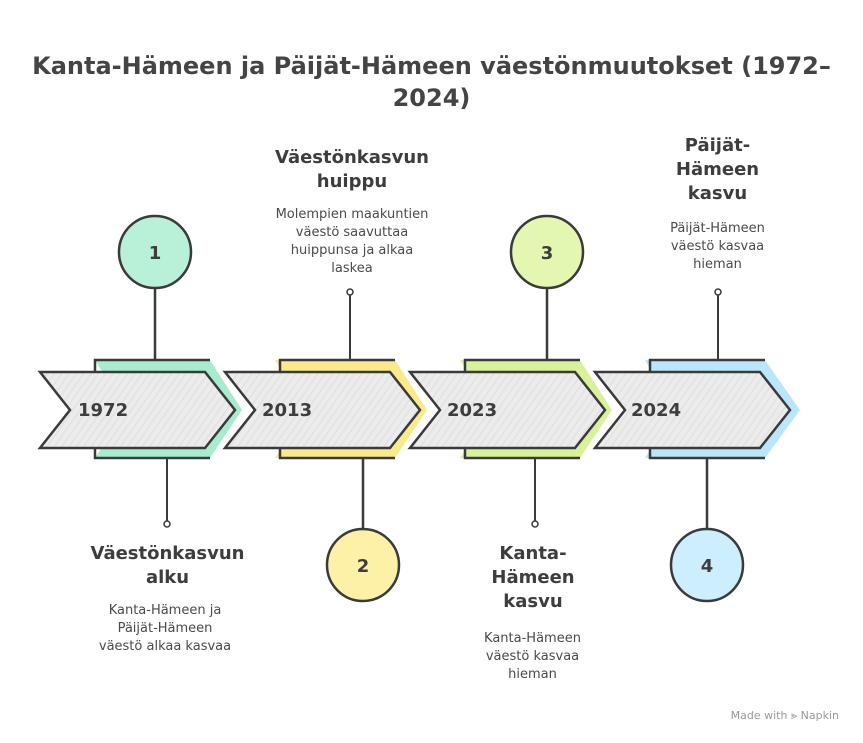 This screenshot has width=863, height=743. Describe the element at coordinates (352, 169) in the screenshot. I see `step-title-2: Väestönkasvun huippu` at that location.